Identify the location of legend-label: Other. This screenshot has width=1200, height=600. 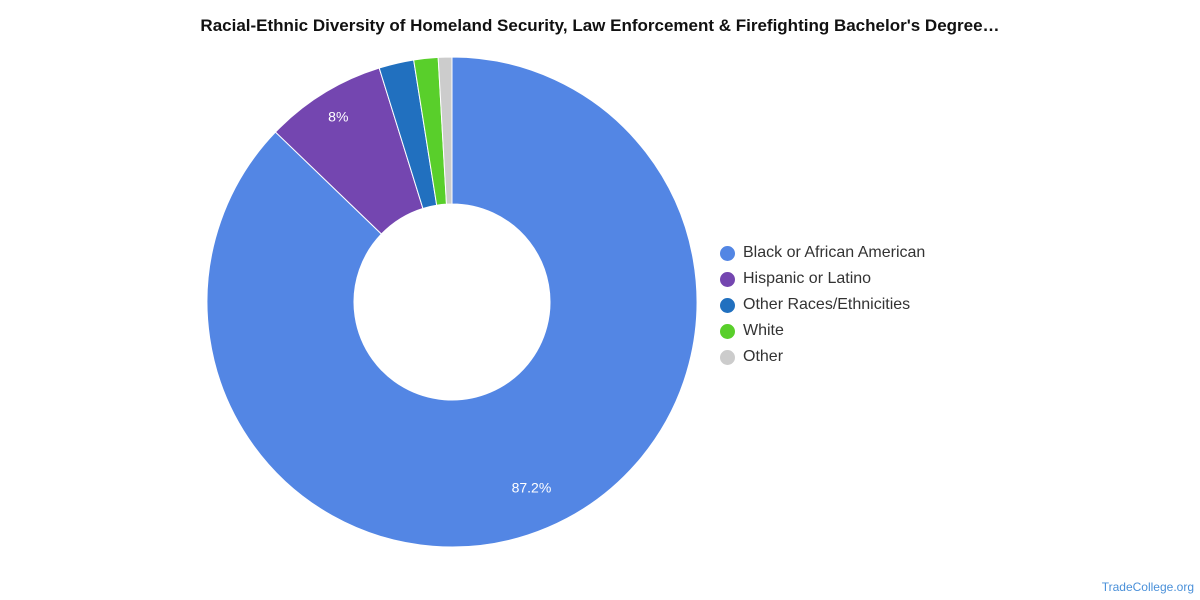
(763, 356).